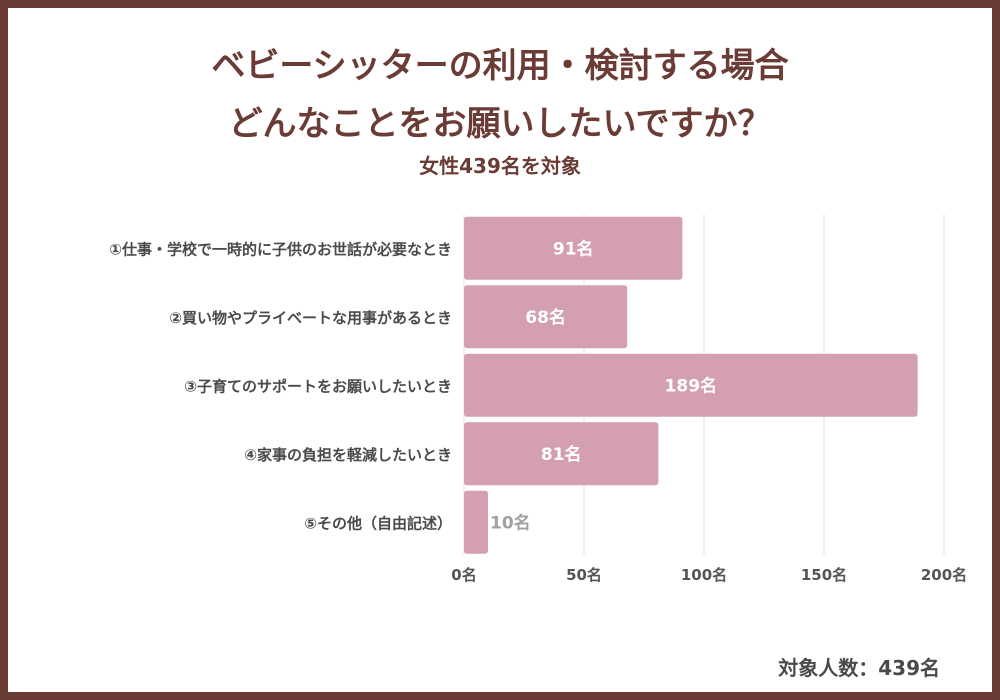 The width and height of the screenshot is (1000, 700). I want to click on bar-value-label: 68名, so click(545, 317).